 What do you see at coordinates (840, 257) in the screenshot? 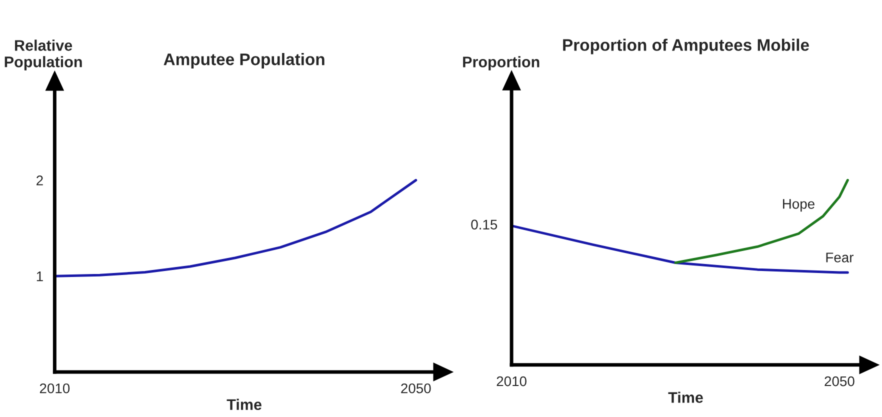
I see `series-label: Fear` at bounding box center [840, 257].